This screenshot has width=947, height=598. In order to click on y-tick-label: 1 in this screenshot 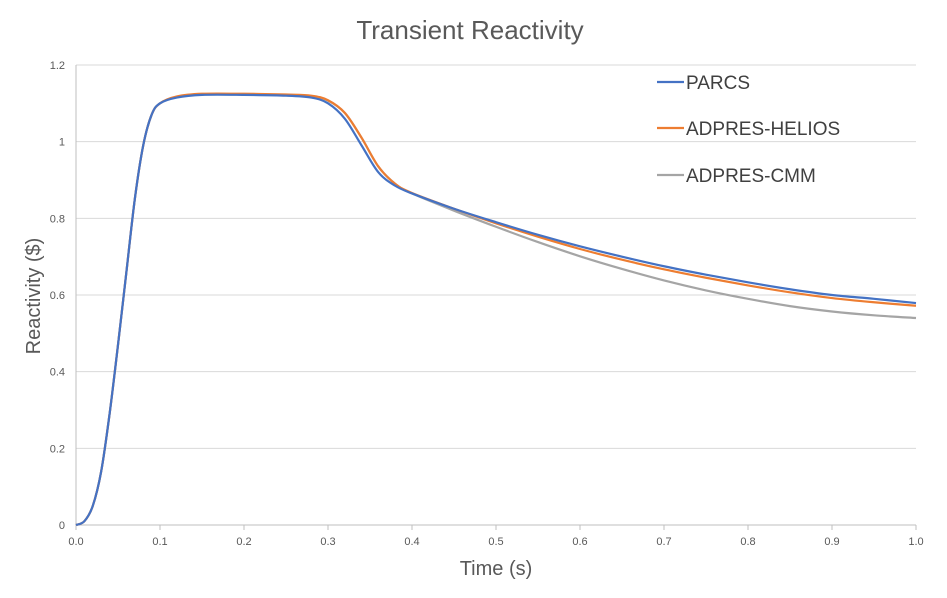, I will do `click(62, 143)`.